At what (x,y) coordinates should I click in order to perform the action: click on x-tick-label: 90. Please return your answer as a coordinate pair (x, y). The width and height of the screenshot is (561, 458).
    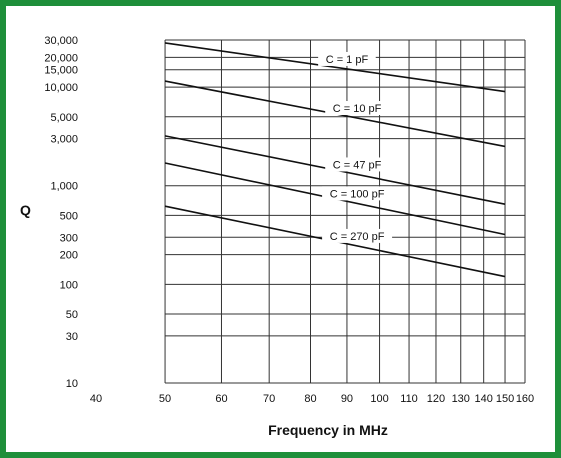
    Looking at the image, I should click on (347, 399).